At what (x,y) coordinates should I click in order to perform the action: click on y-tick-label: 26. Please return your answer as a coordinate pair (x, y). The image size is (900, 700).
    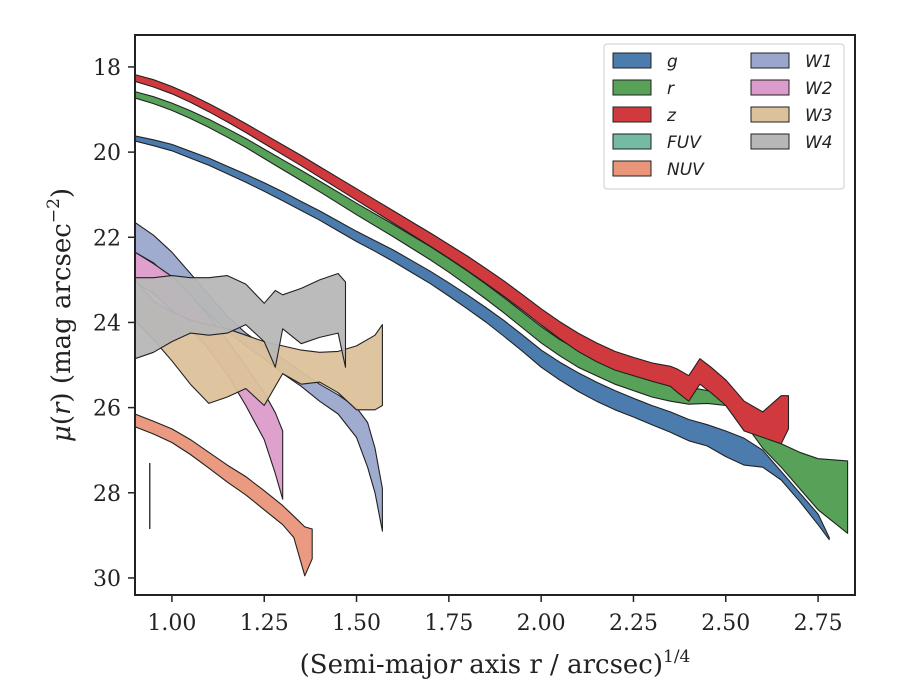
    Looking at the image, I should click on (107, 409).